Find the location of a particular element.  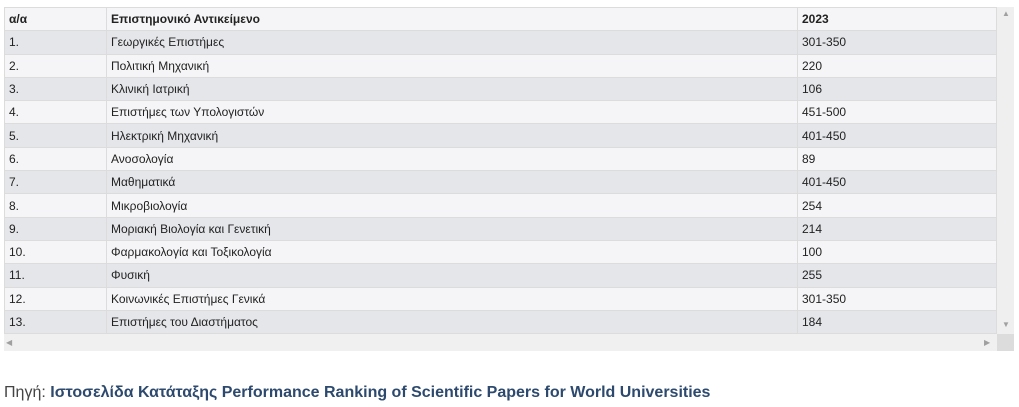

header-subject: Επιστημονικό Αντικείμενο is located at coordinates (452, 19).